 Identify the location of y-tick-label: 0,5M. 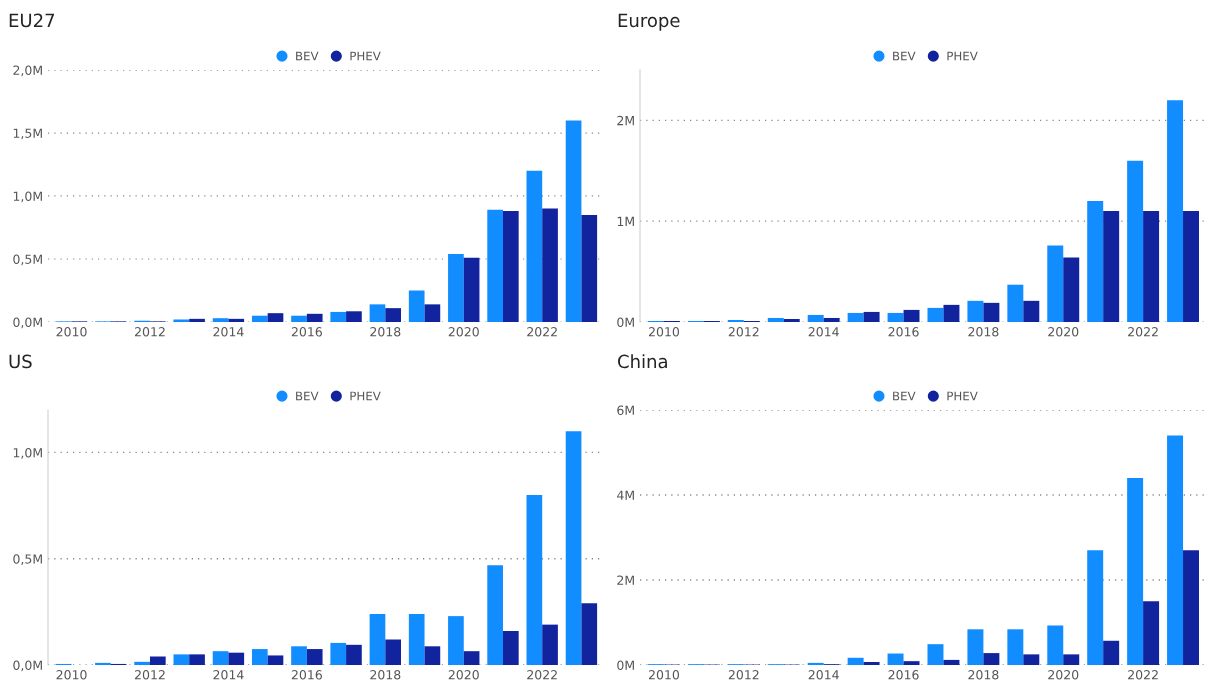
(27, 260).